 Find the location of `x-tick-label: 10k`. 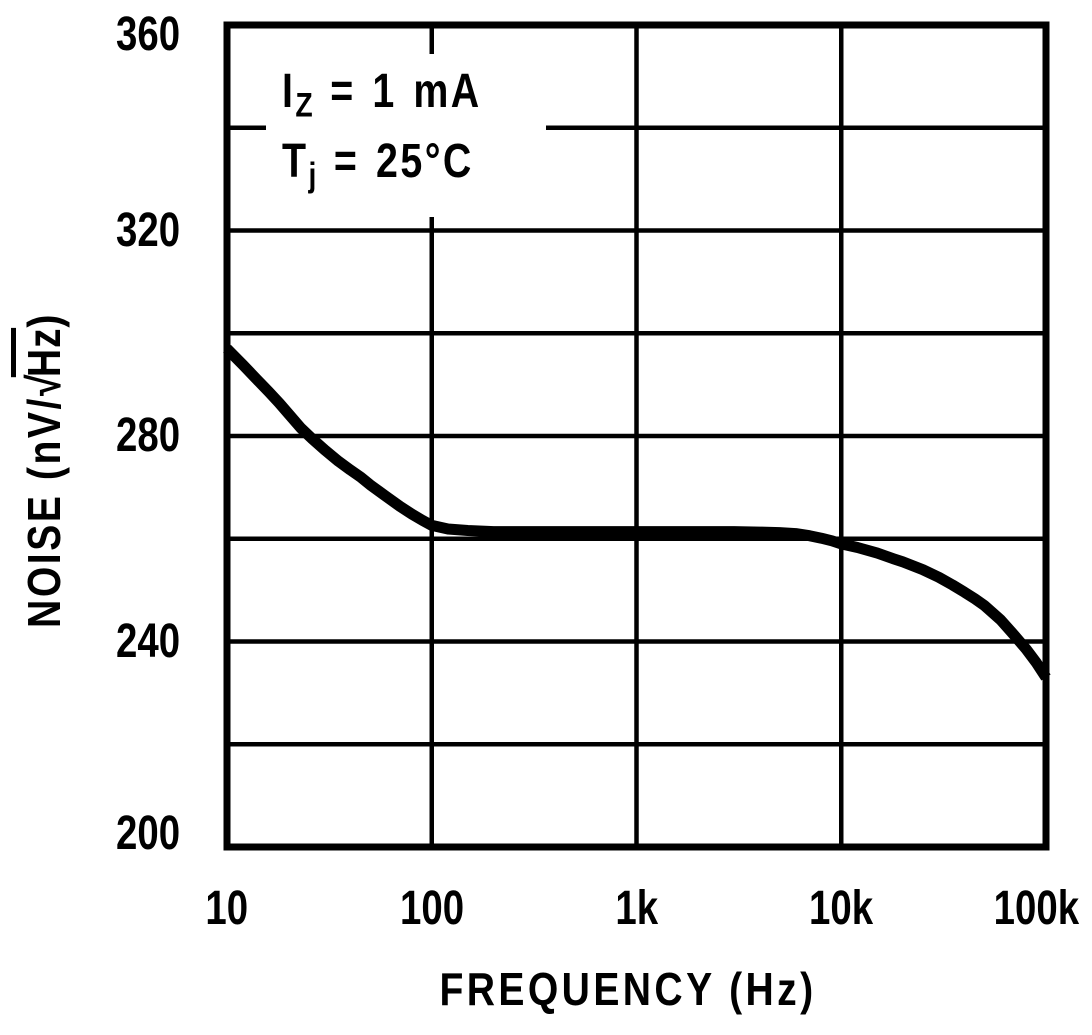

x-tick-label: 10k is located at coordinates (841, 908).